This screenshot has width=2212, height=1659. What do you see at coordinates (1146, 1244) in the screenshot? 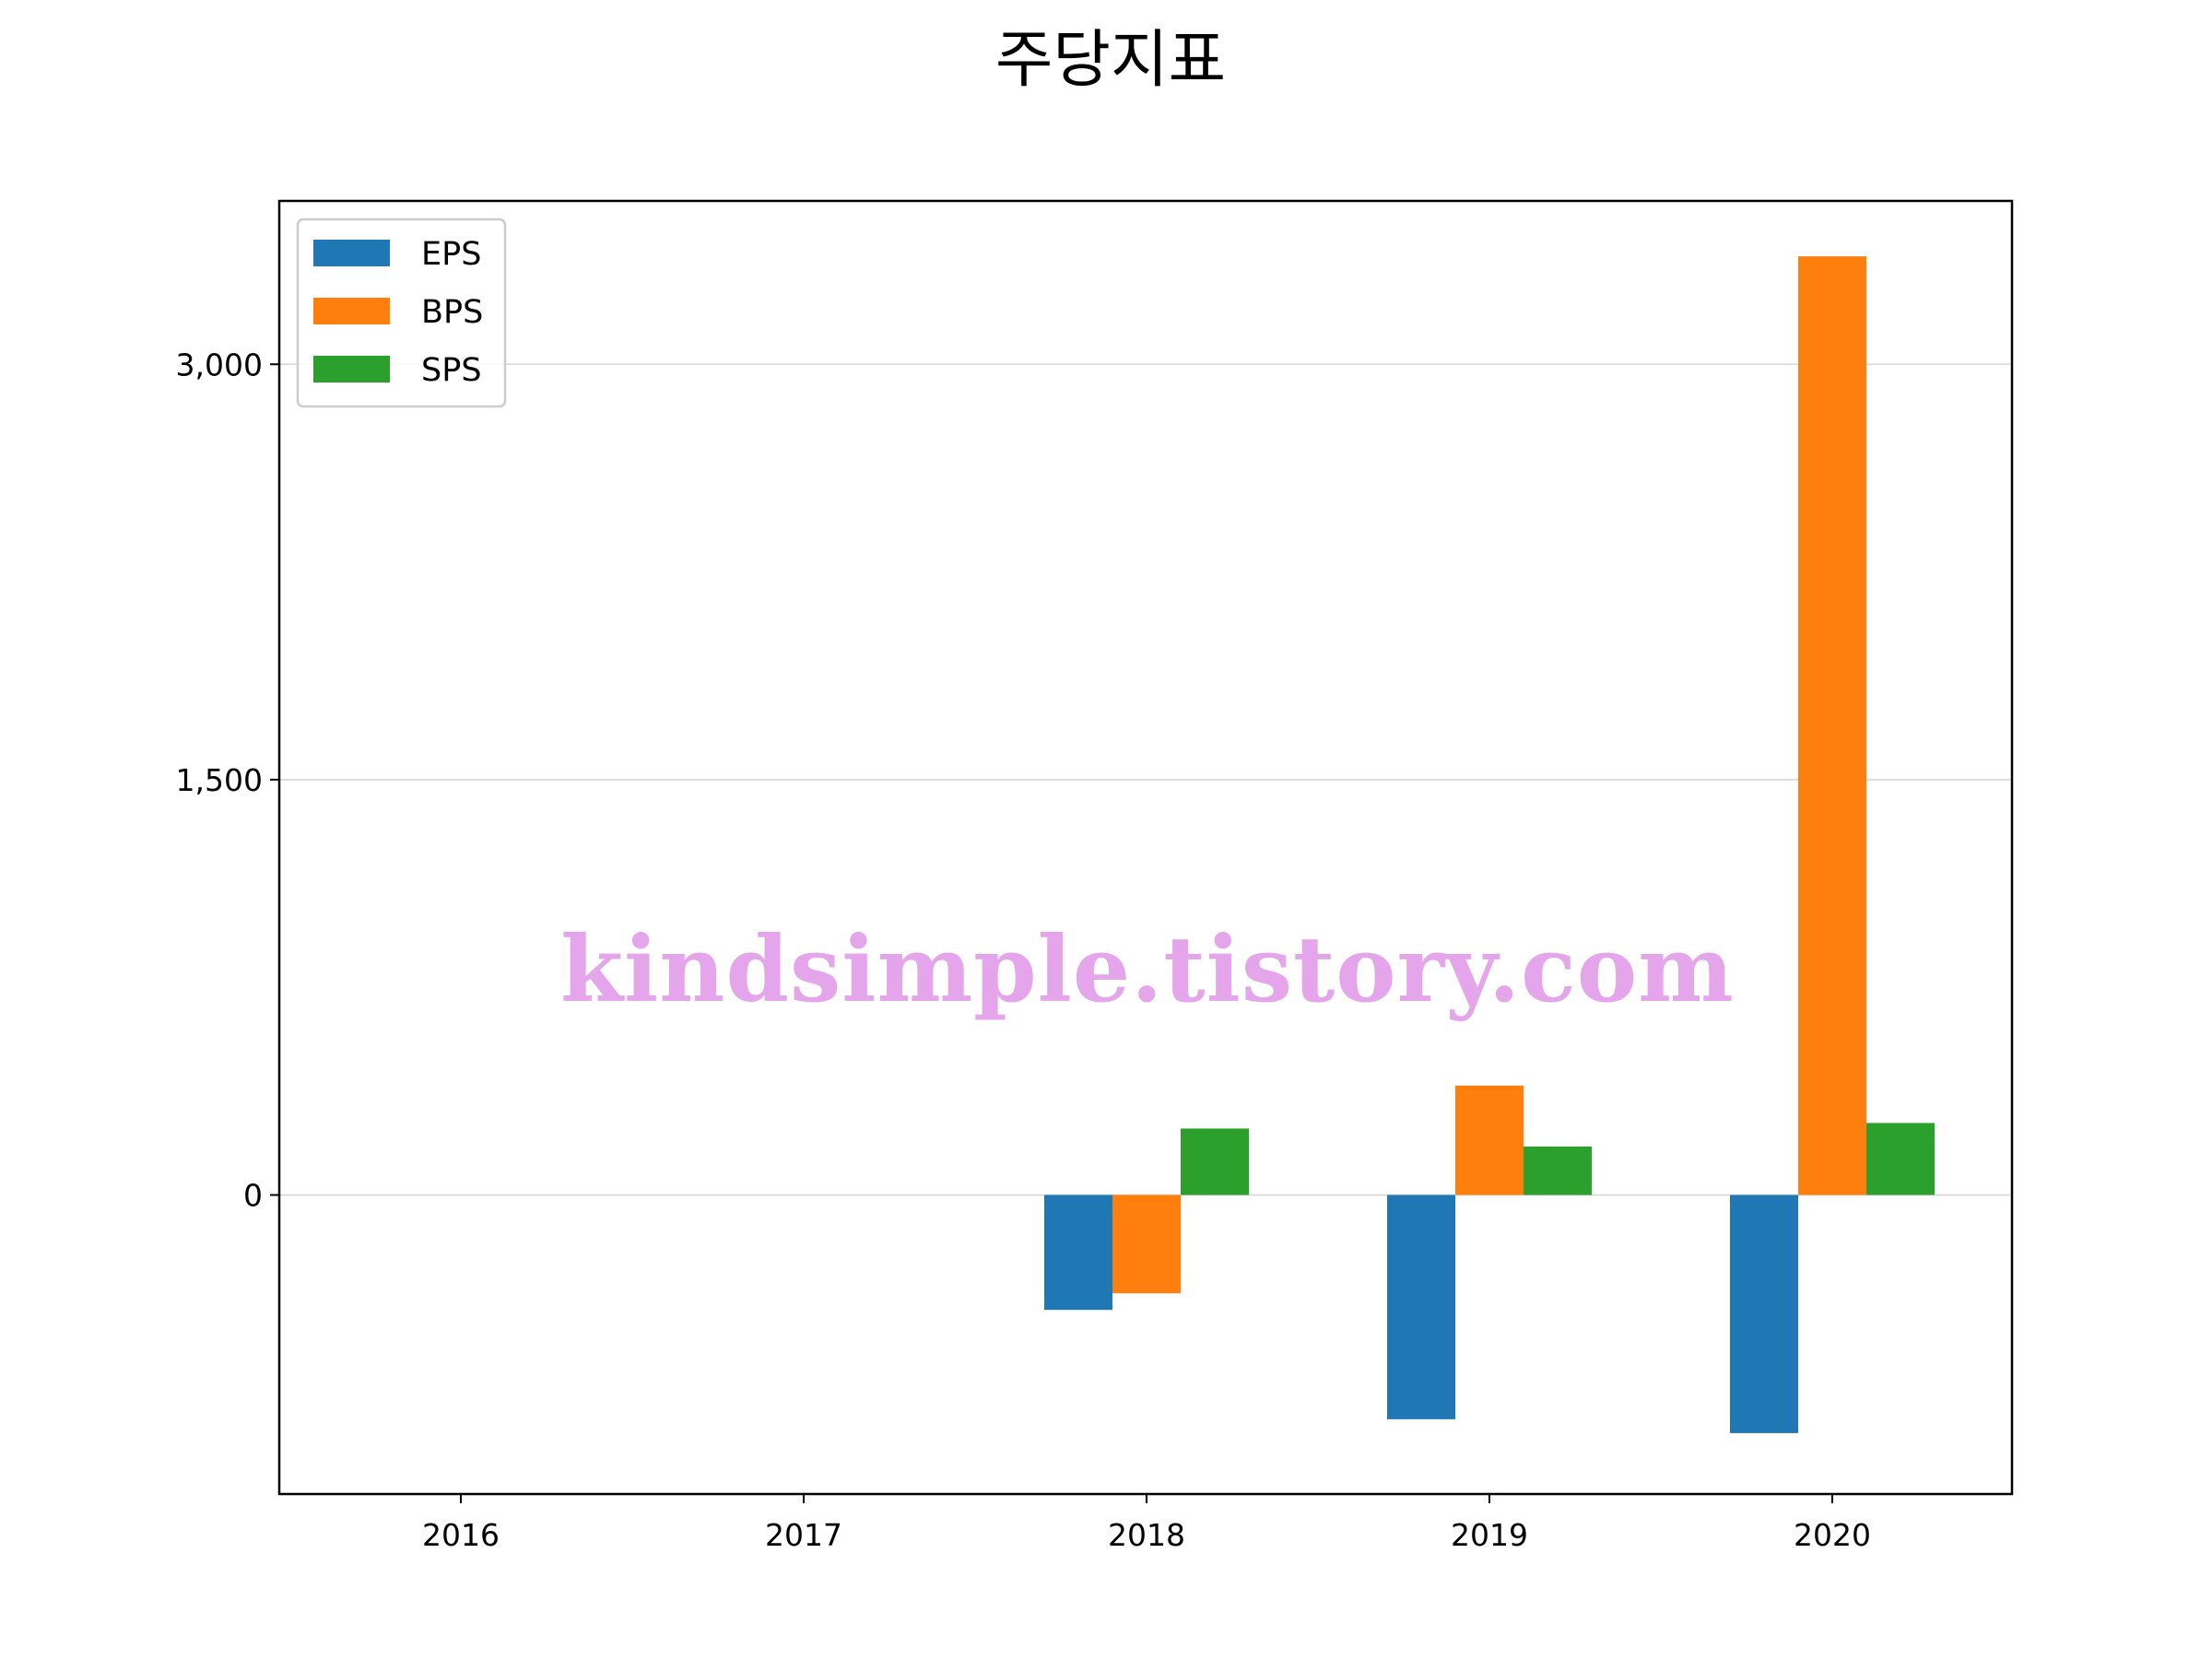
I see `bar-bps-2018` at bounding box center [1146, 1244].